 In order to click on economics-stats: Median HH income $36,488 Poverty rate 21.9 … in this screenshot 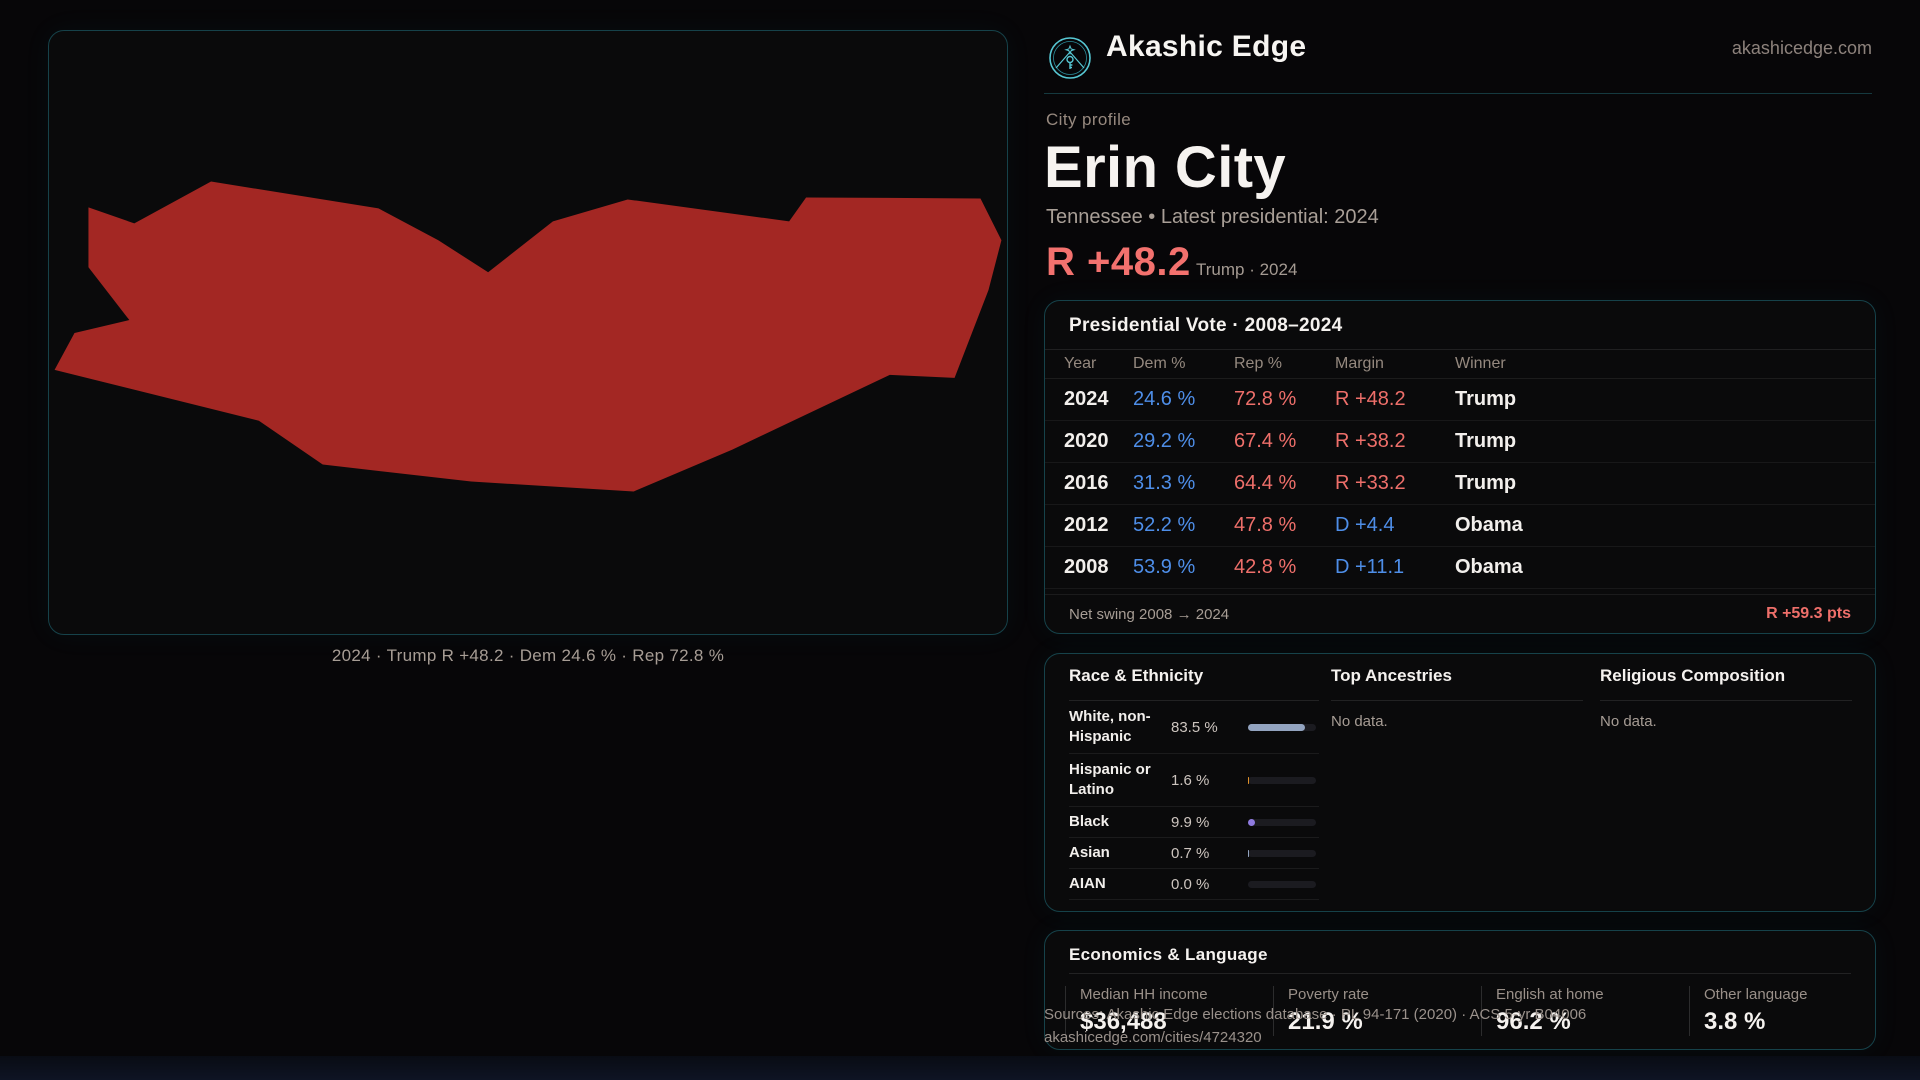, I will do `click(1481, 1011)`.